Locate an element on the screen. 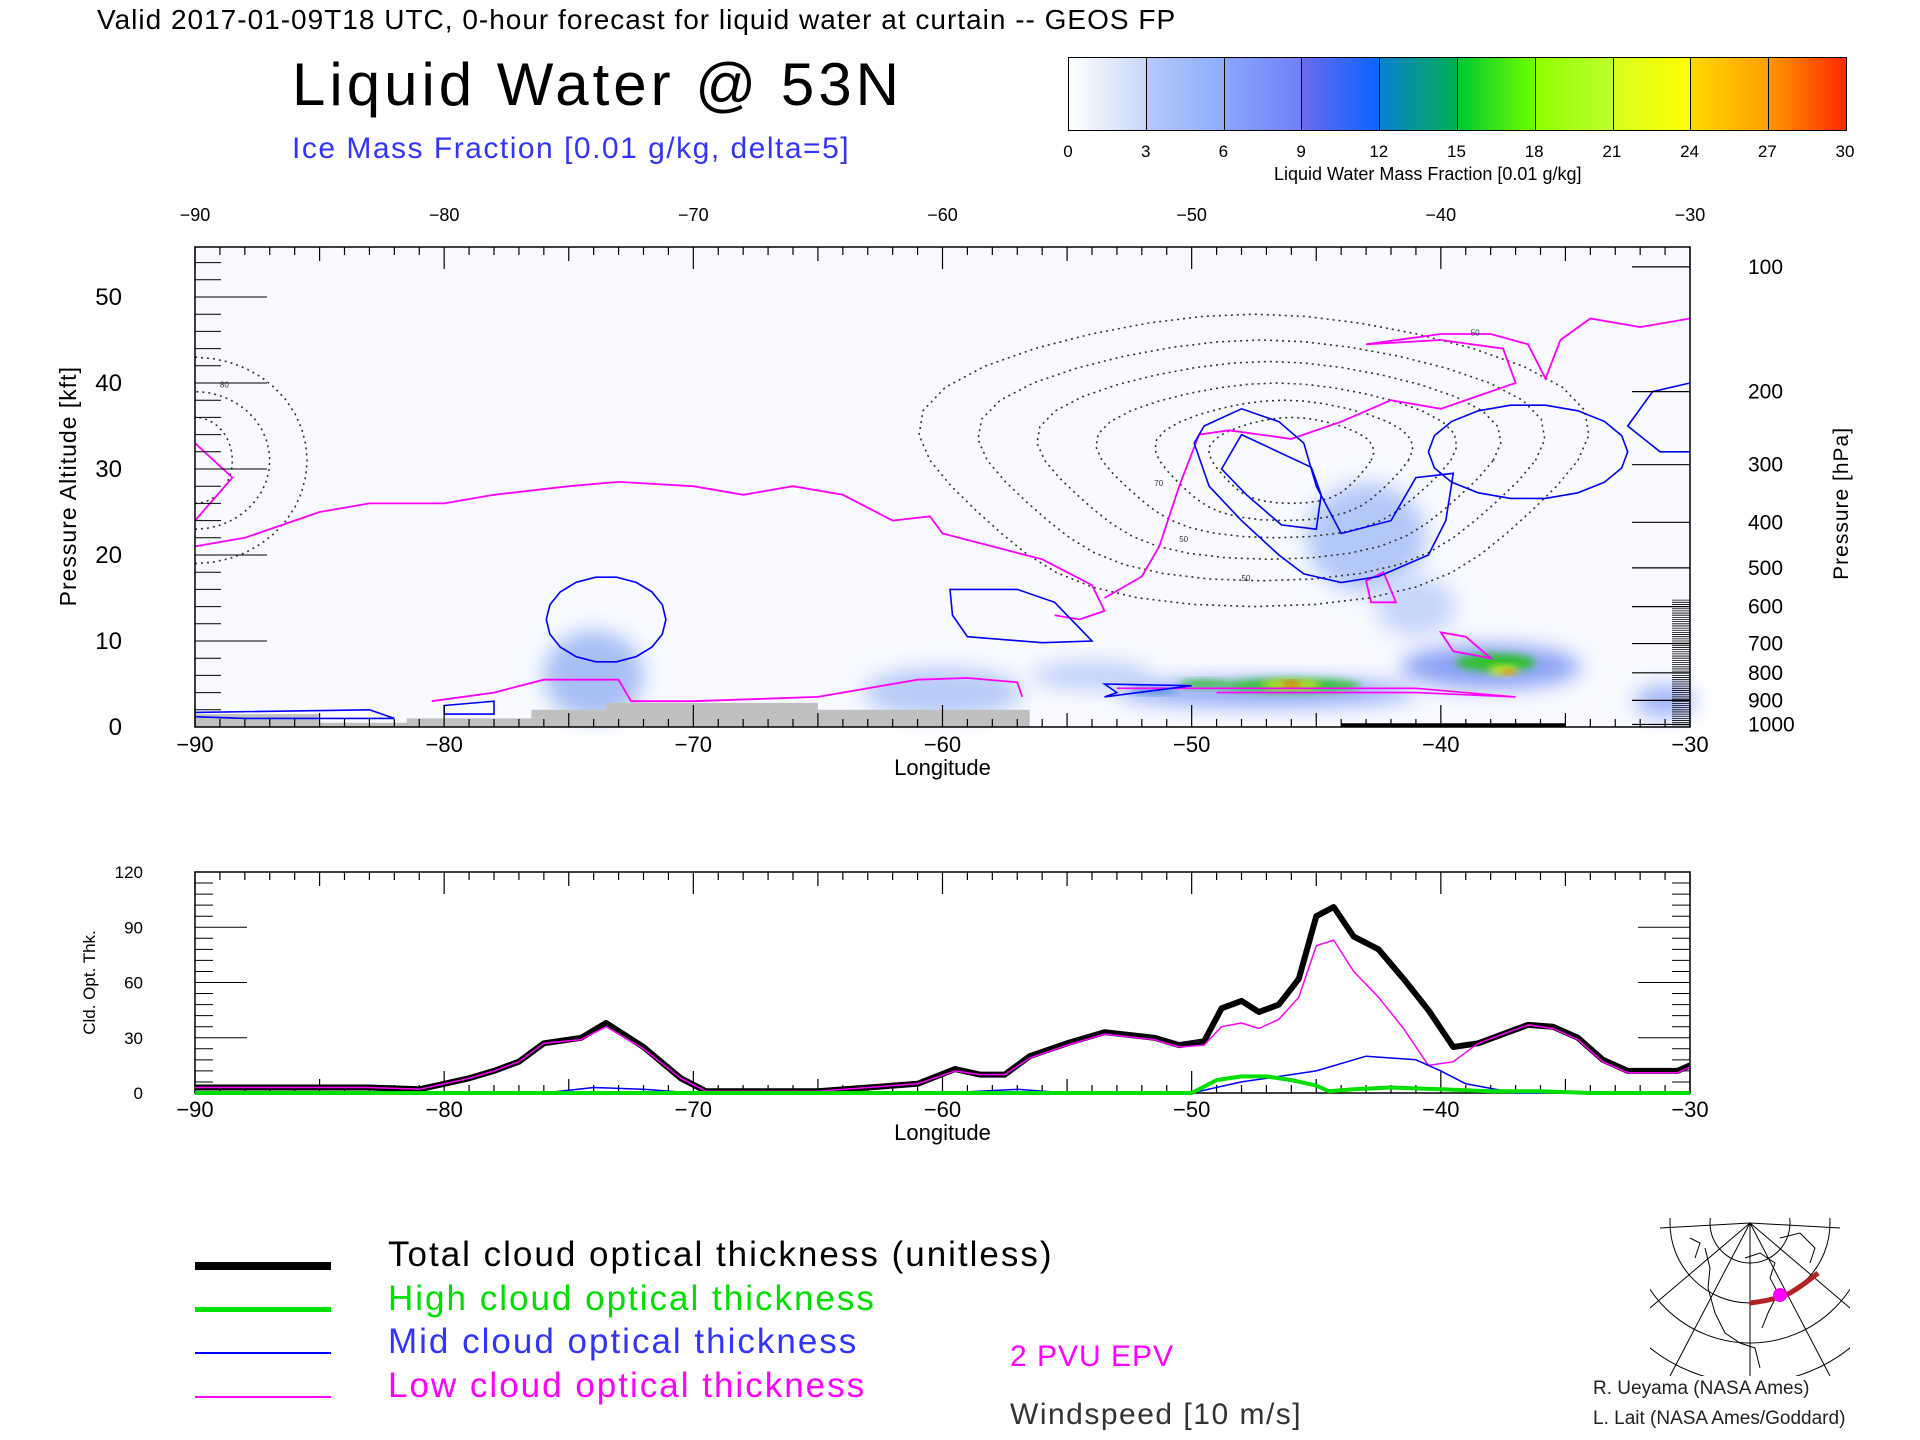 The height and width of the screenshot is (1440, 1920). main-title: Liquid Water @ 53N is located at coordinates (597, 84).